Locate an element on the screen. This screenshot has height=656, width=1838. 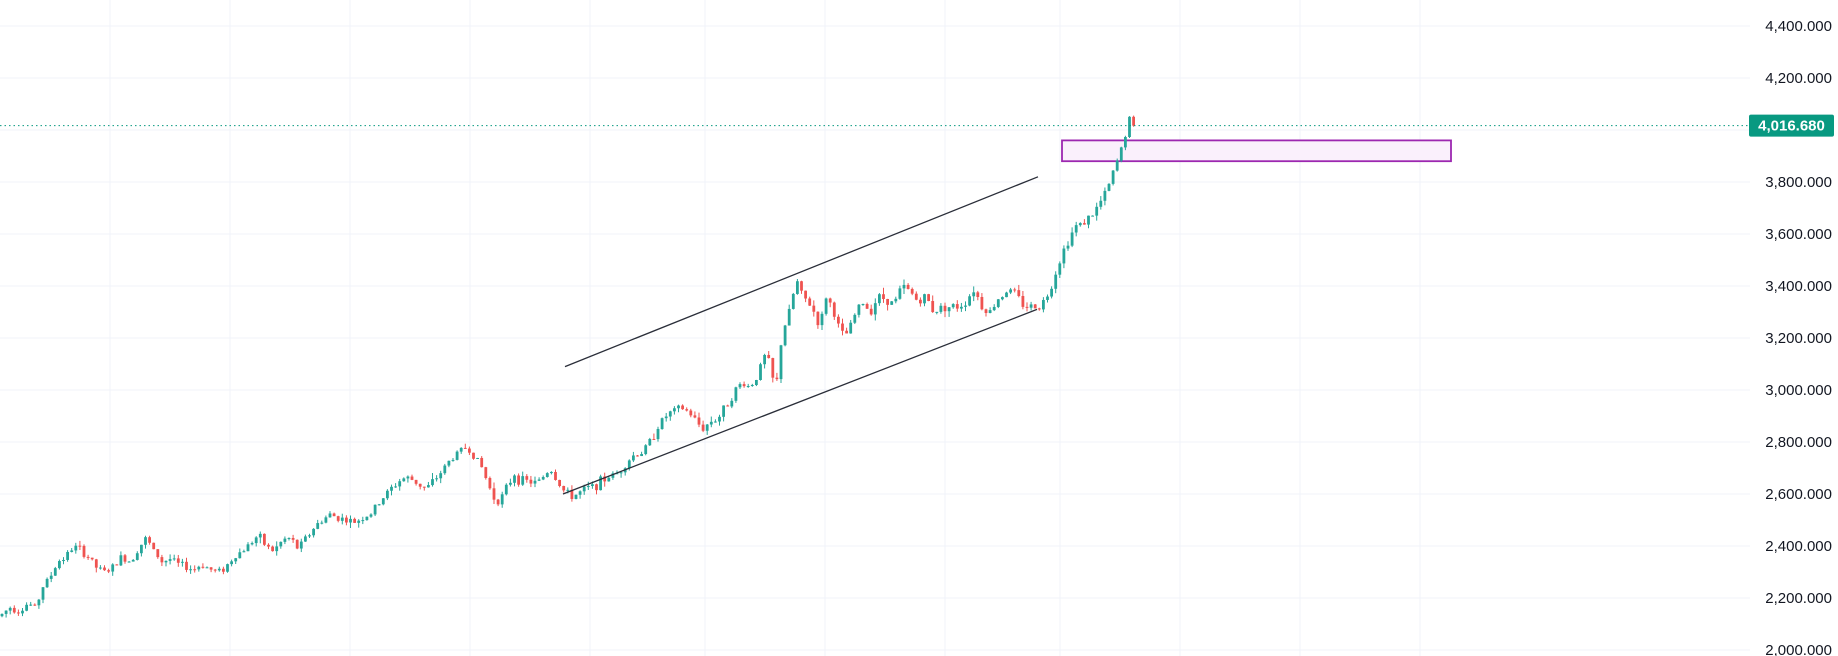
drawing-layer is located at coordinates (1256, 151).